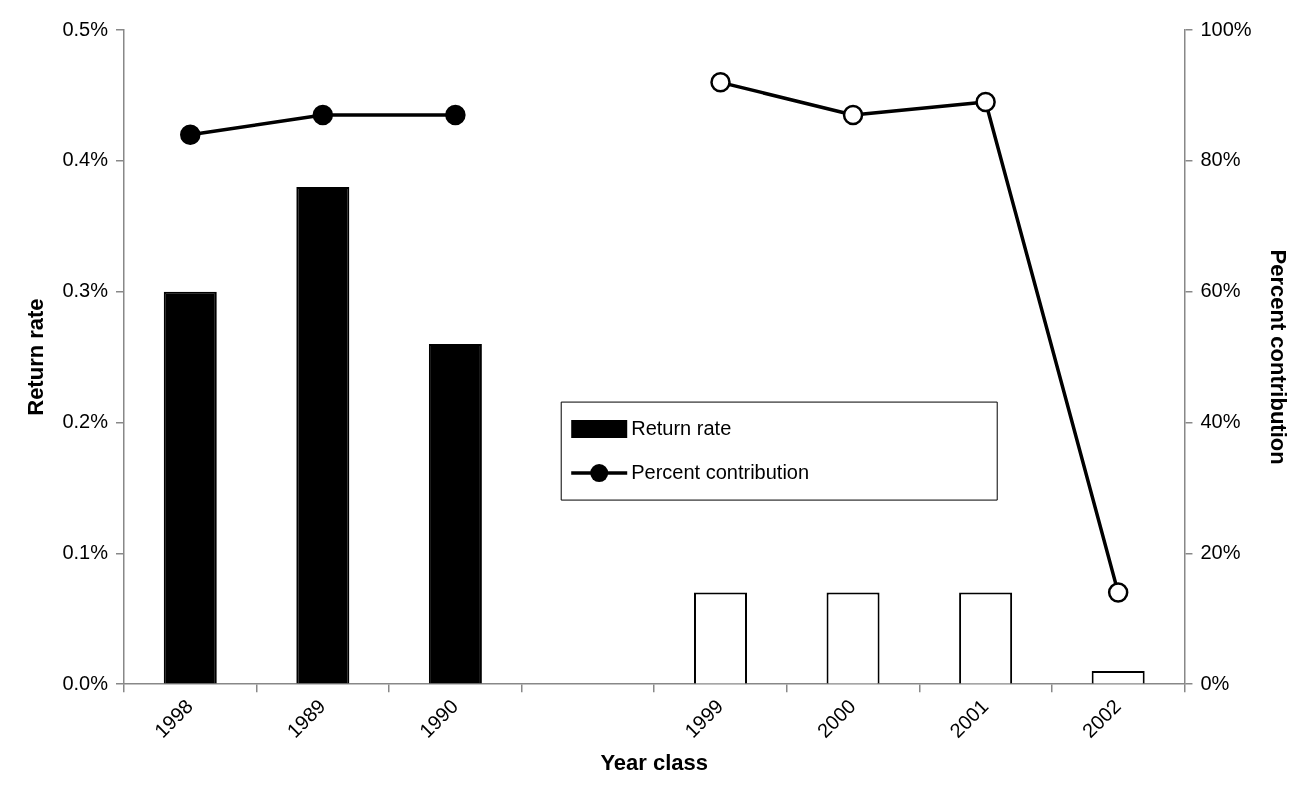  What do you see at coordinates (85, 159) in the screenshot?
I see `y-tick-label: 0.4%` at bounding box center [85, 159].